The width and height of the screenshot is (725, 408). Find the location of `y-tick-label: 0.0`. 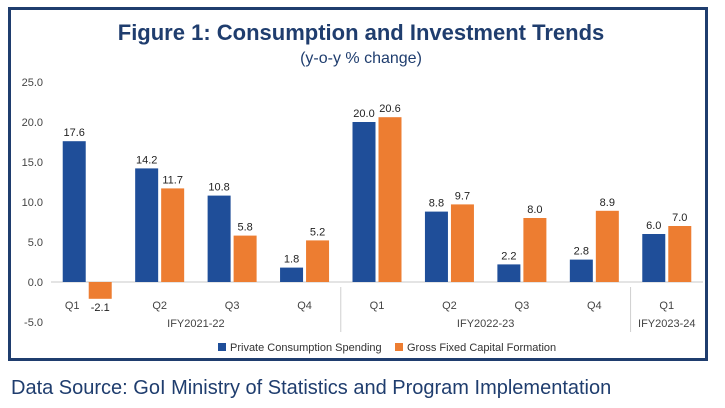

y-tick-label: 0.0 is located at coordinates (35, 283).